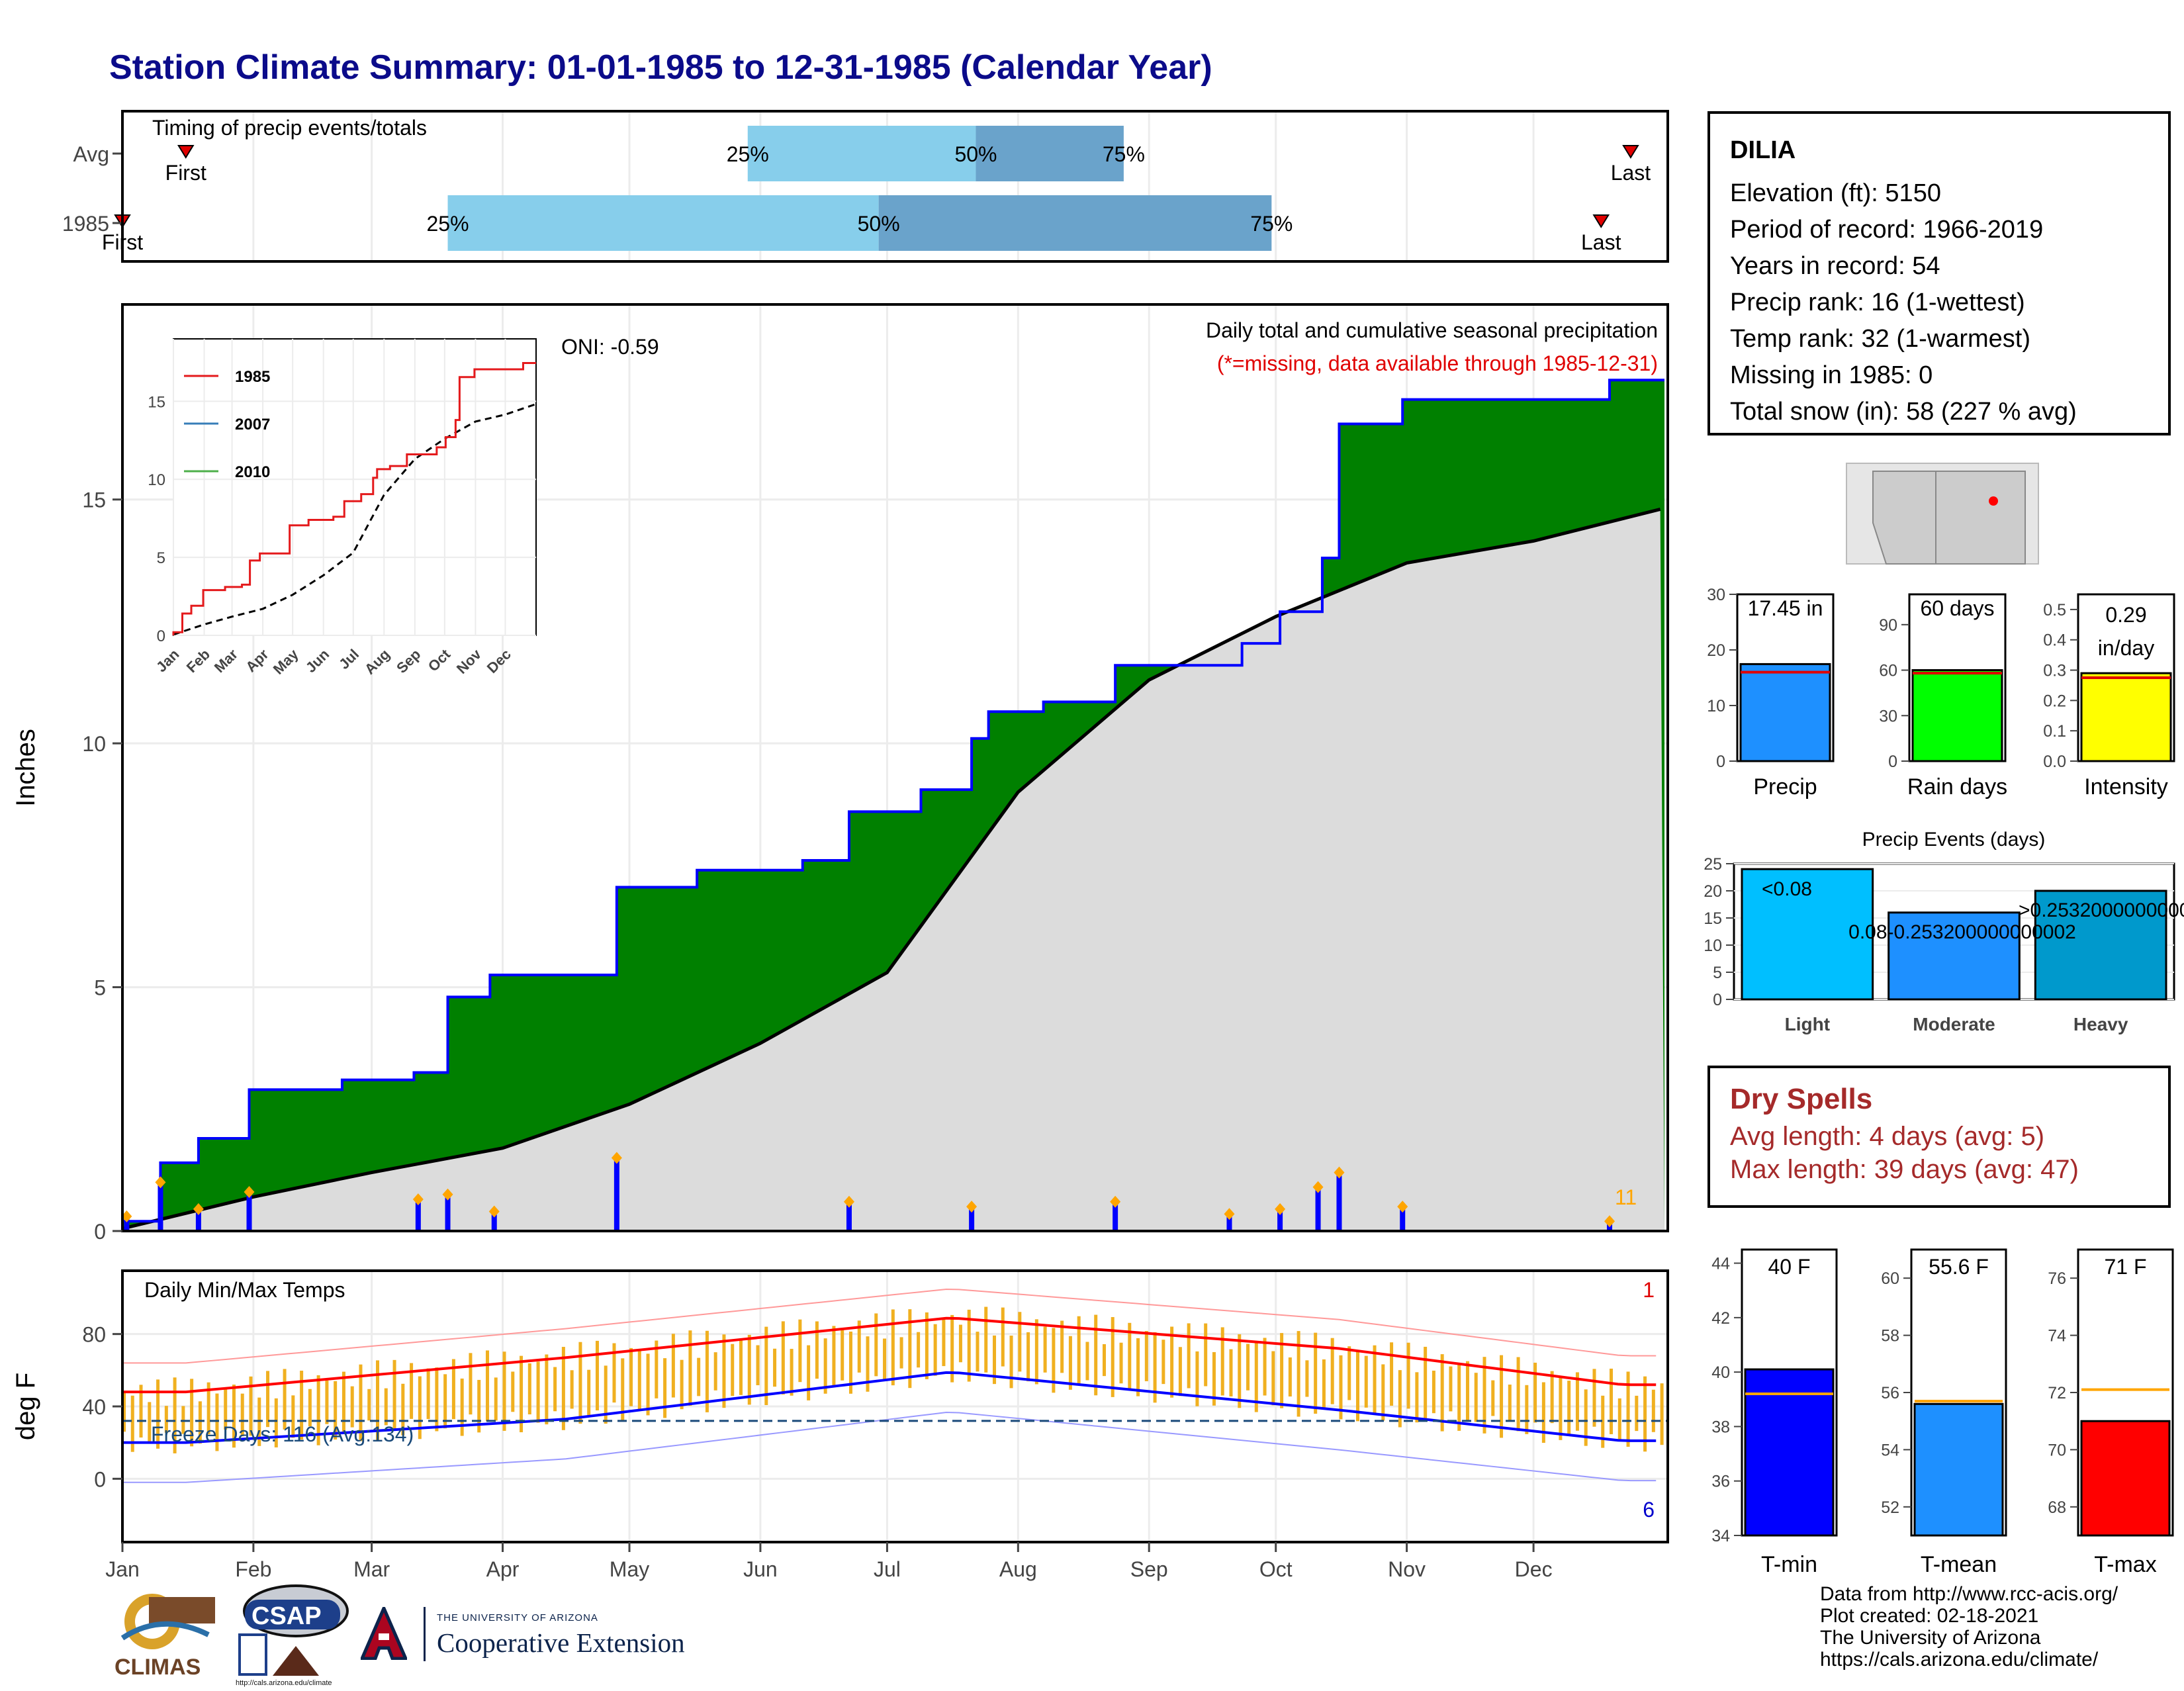 The height and width of the screenshot is (1691, 2184). I want to click on events-y-tick-label: 10, so click(1713, 946).